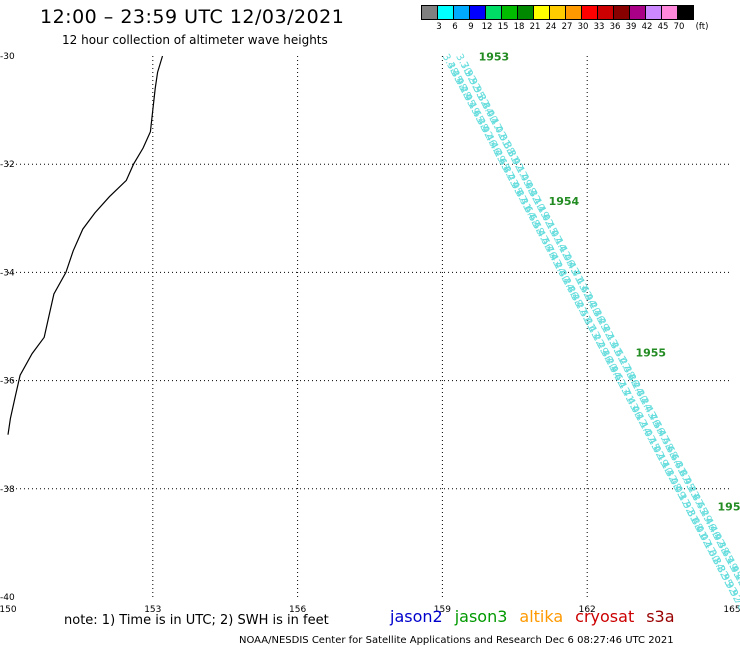 The image size is (740, 654). Describe the element at coordinates (416, 616) in the screenshot. I see `satellite-jason2: jason2` at that location.